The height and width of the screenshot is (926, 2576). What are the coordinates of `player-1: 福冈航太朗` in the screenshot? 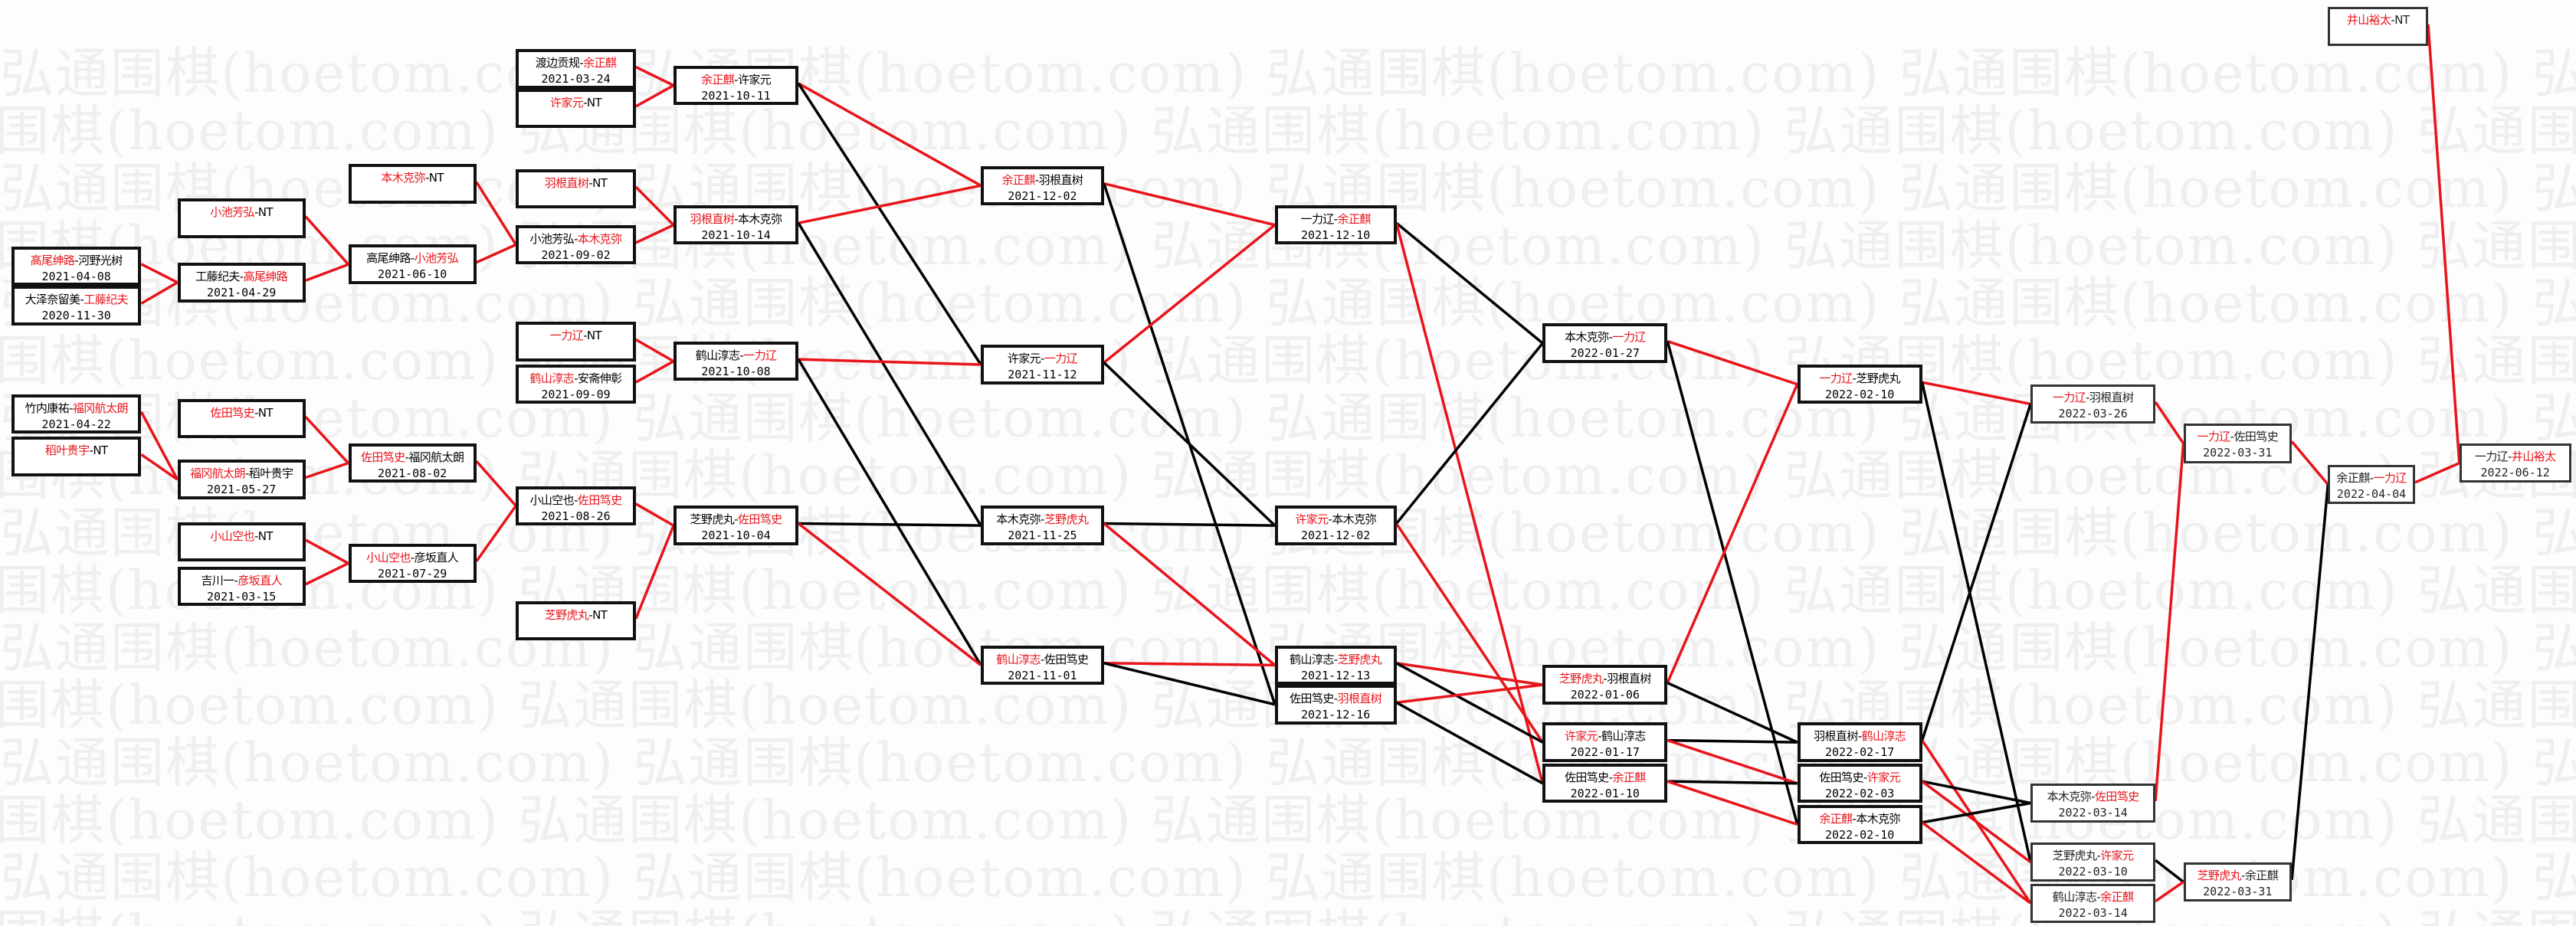 It's located at (218, 473).